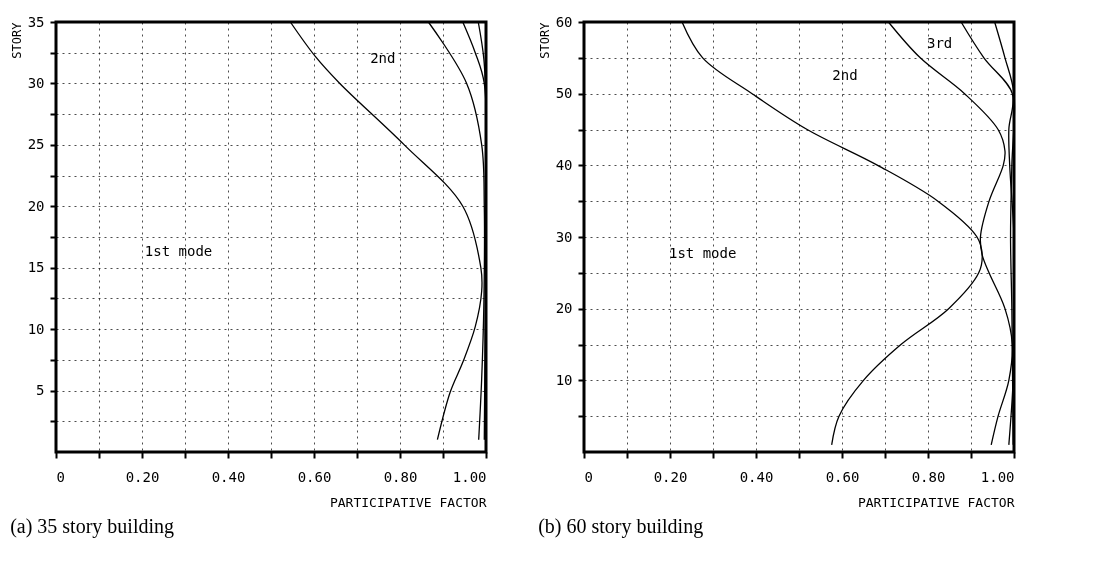  I want to click on annotation: 3rd, so click(939, 42).